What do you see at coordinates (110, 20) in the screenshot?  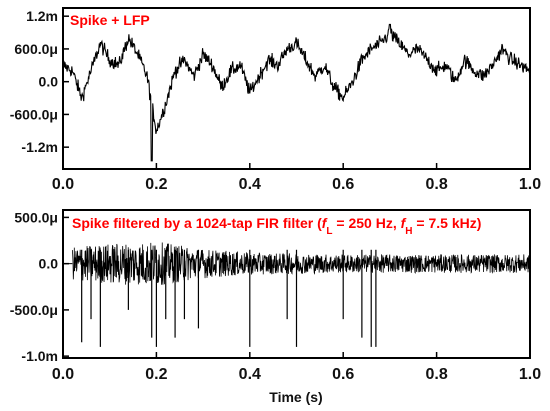 I see `top-panel-title: Spike + LFP` at bounding box center [110, 20].